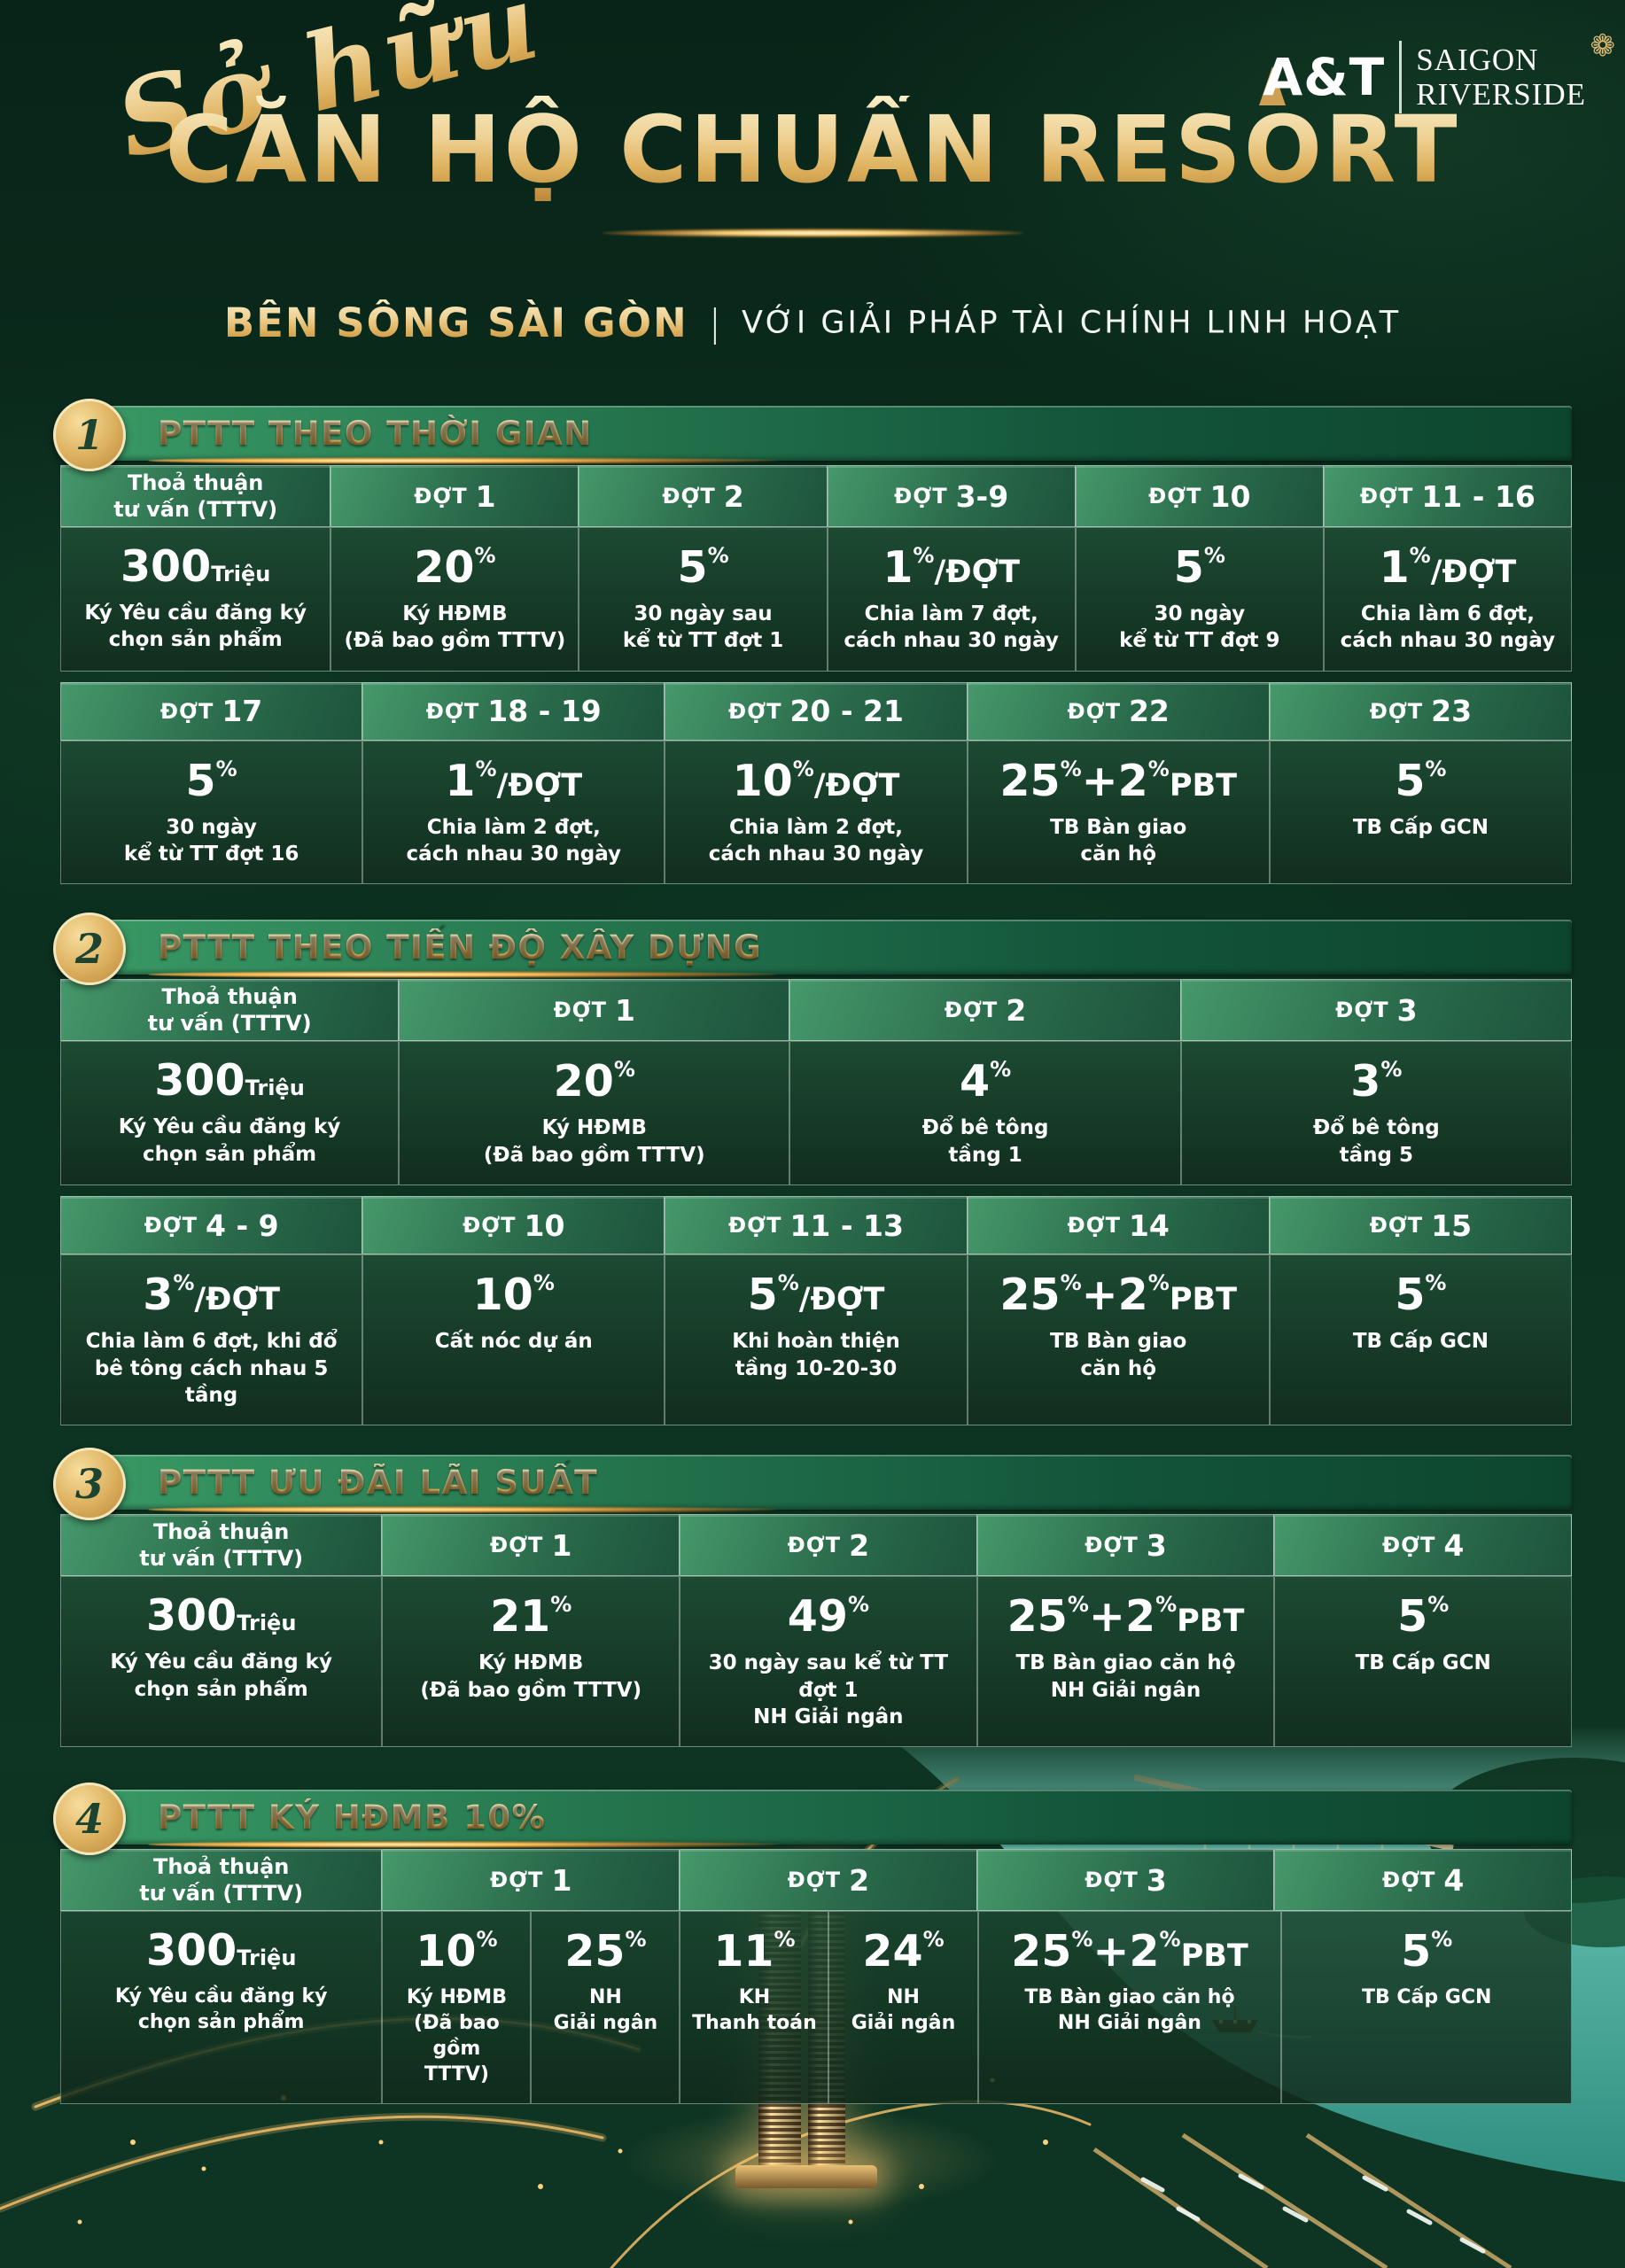 Image resolution: width=1625 pixels, height=2268 pixels. I want to click on payment-cell: 5% 30 ngày kể từ TT đợt 16, so click(211, 812).